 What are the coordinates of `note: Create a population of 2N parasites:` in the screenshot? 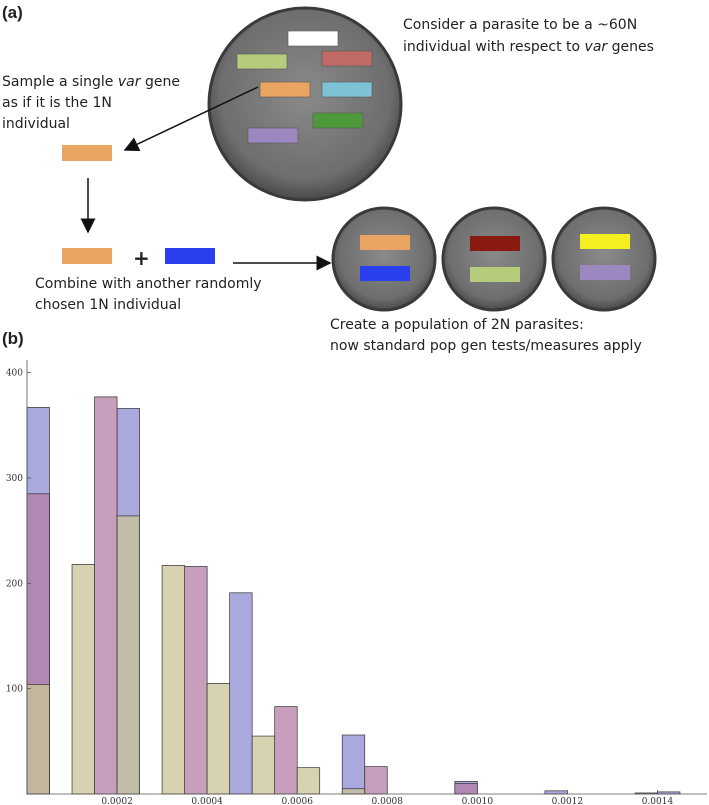 It's located at (457, 325).